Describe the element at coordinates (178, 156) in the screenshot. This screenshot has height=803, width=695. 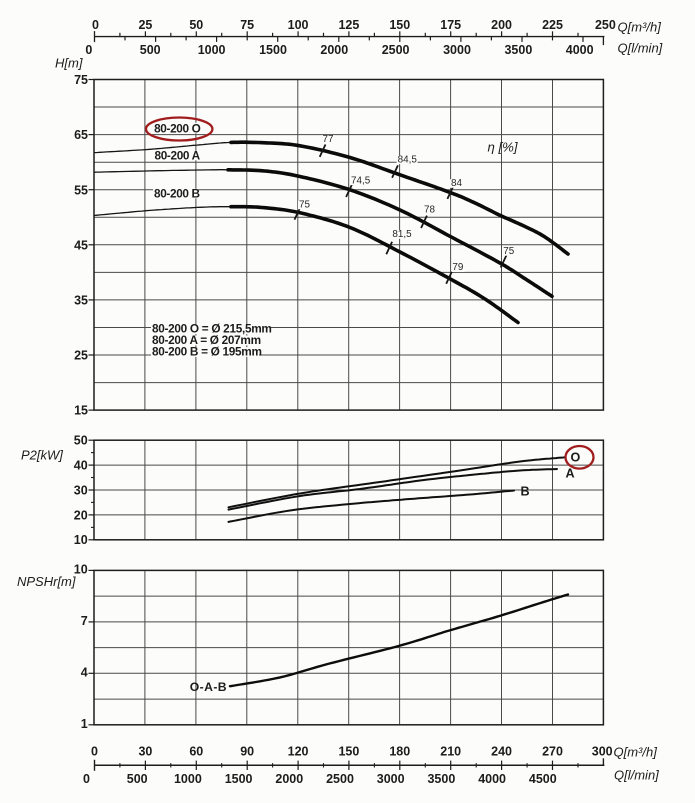
I see `svg-text: 80-200 A` at that location.